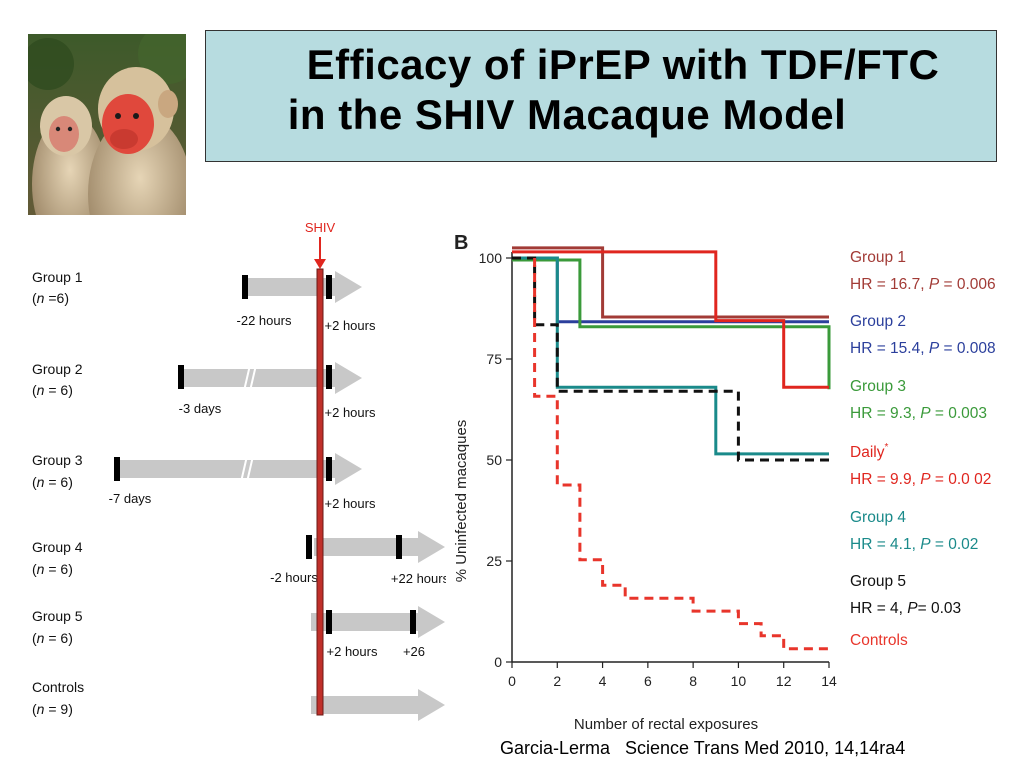 This screenshot has width=1024, height=768. What do you see at coordinates (878, 581) in the screenshot?
I see `legend-name: Group 5` at bounding box center [878, 581].